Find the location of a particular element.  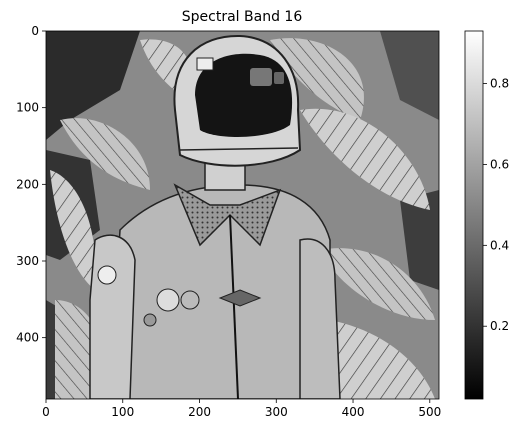

y-tick-label: 100 is located at coordinates (27, 108).